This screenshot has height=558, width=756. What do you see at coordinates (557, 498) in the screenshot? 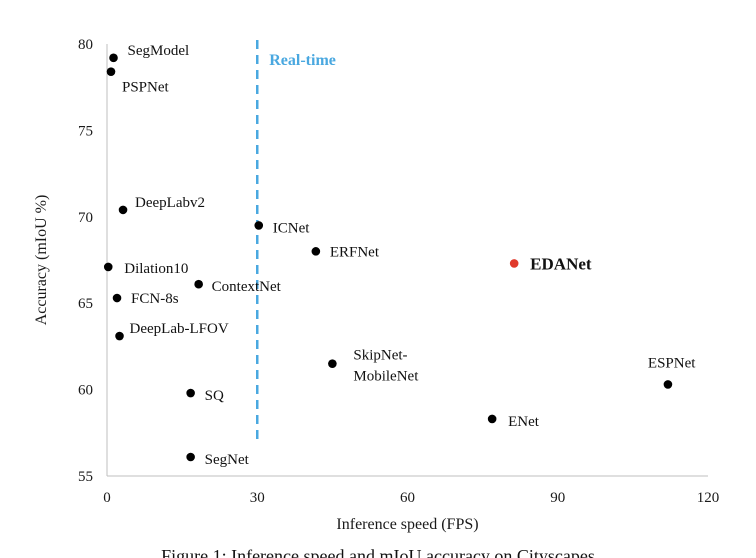
I see `x-tick-label: 90` at bounding box center [557, 498].